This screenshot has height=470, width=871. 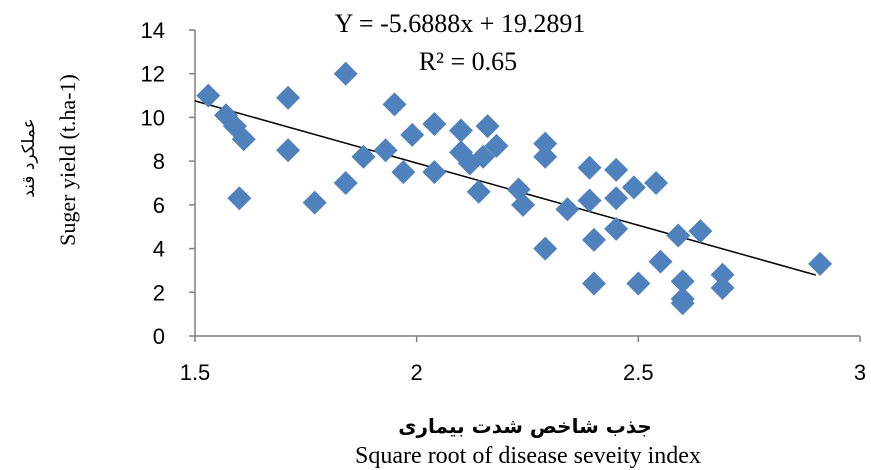 What do you see at coordinates (159, 161) in the screenshot?
I see `y-tick-label: 8` at bounding box center [159, 161].